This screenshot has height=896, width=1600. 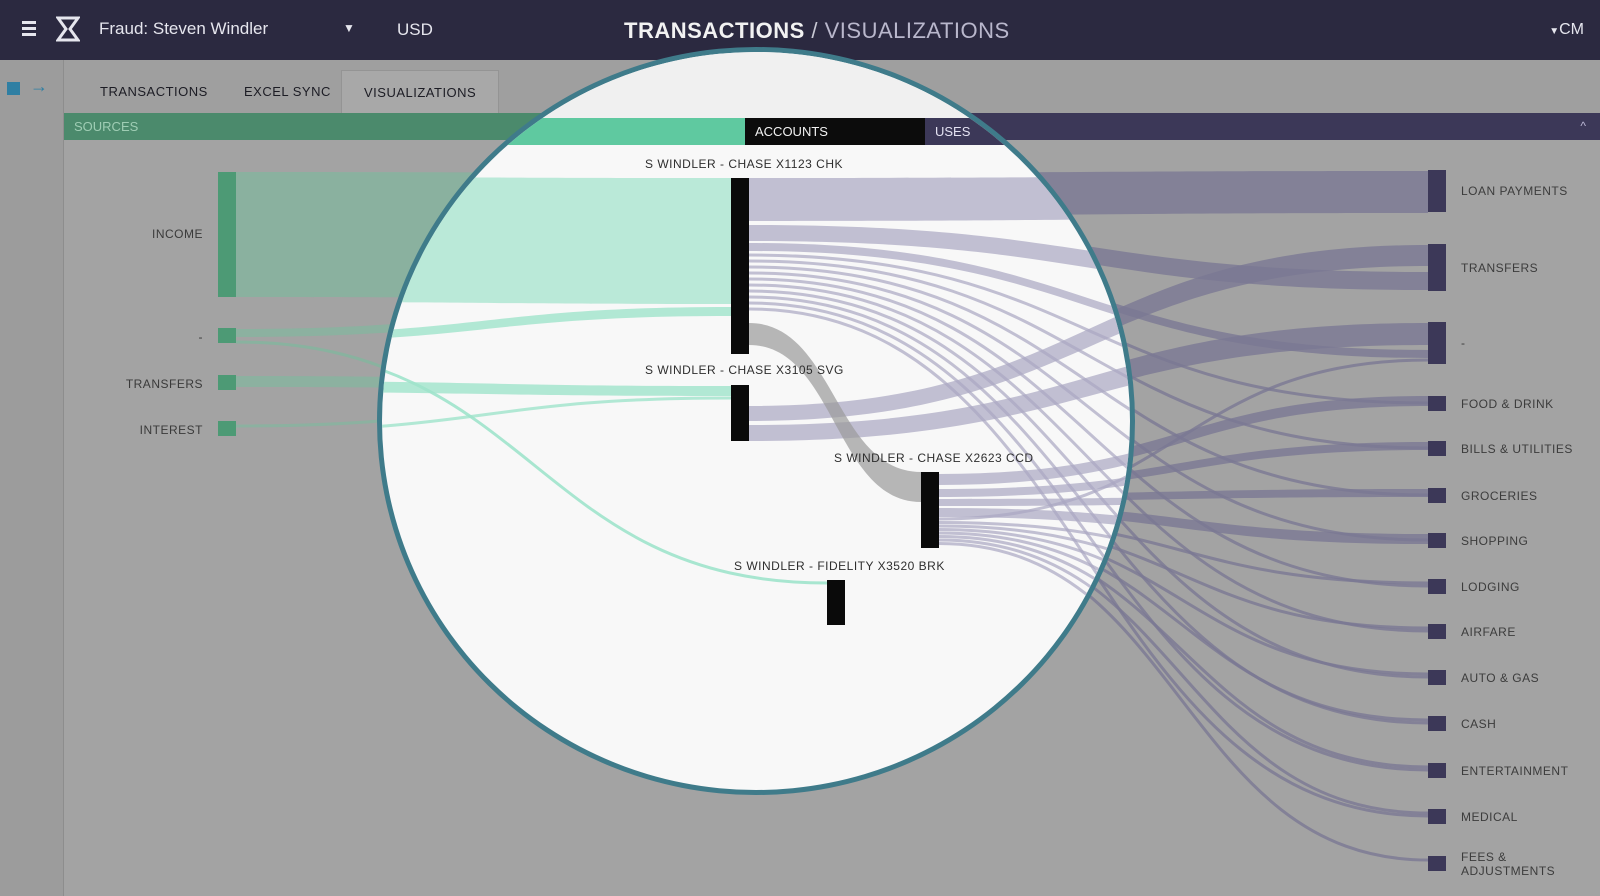 What do you see at coordinates (934, 458) in the screenshot?
I see `account-label: S WINDLER - CHASE X2623 CCD` at bounding box center [934, 458].